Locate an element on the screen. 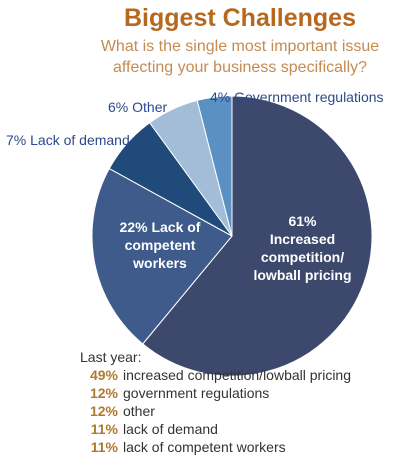  slice-label: 22% Lack of competent workers is located at coordinates (160, 245).